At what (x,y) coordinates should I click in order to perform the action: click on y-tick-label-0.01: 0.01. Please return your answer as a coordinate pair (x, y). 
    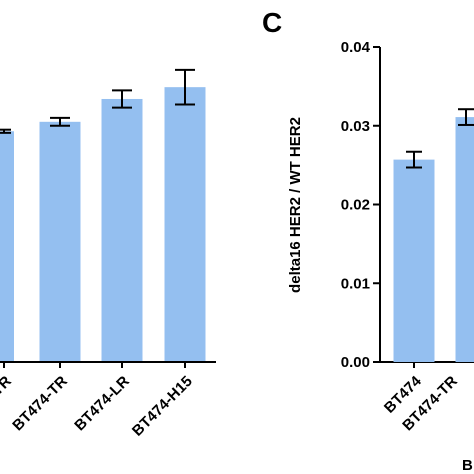
    Looking at the image, I should click on (355, 283).